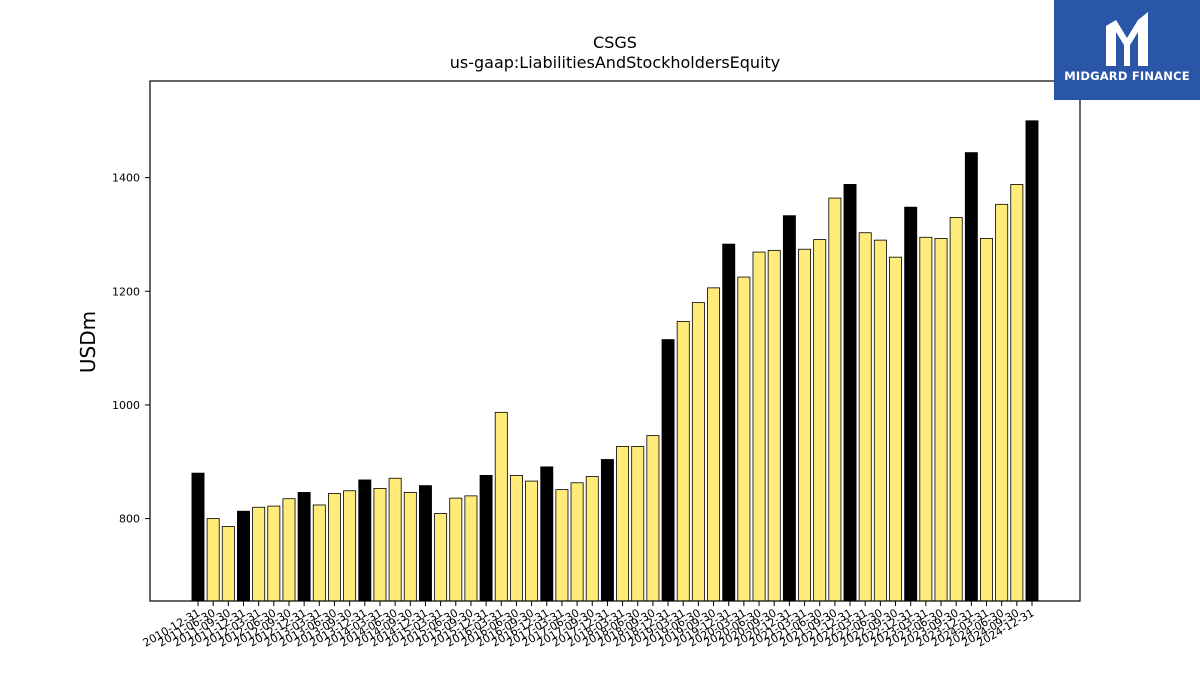 The height and width of the screenshot is (675, 1200). Describe the element at coordinates (615, 42) in the screenshot. I see `chart-title: CSGS` at that location.